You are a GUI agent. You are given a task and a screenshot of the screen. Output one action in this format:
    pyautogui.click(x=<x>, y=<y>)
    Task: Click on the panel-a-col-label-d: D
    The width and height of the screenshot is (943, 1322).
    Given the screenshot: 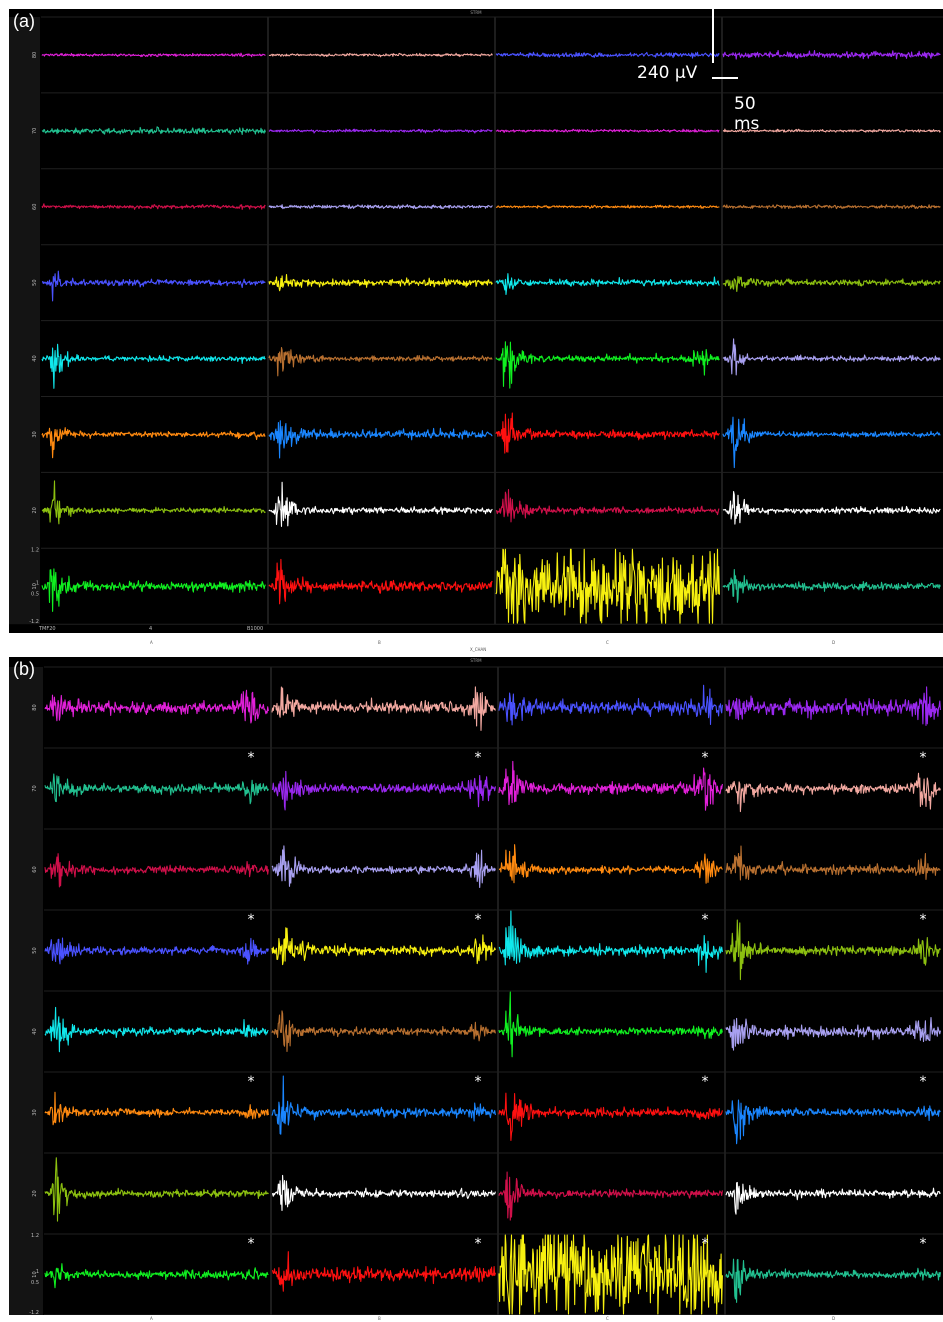 What is the action you would take?
    pyautogui.click(x=834, y=642)
    